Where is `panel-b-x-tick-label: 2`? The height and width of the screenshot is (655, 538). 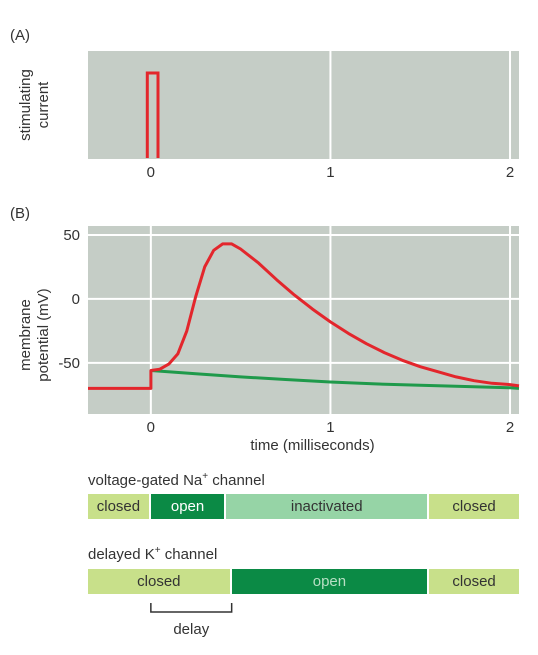 panel-b-x-tick-label: 2 is located at coordinates (510, 427).